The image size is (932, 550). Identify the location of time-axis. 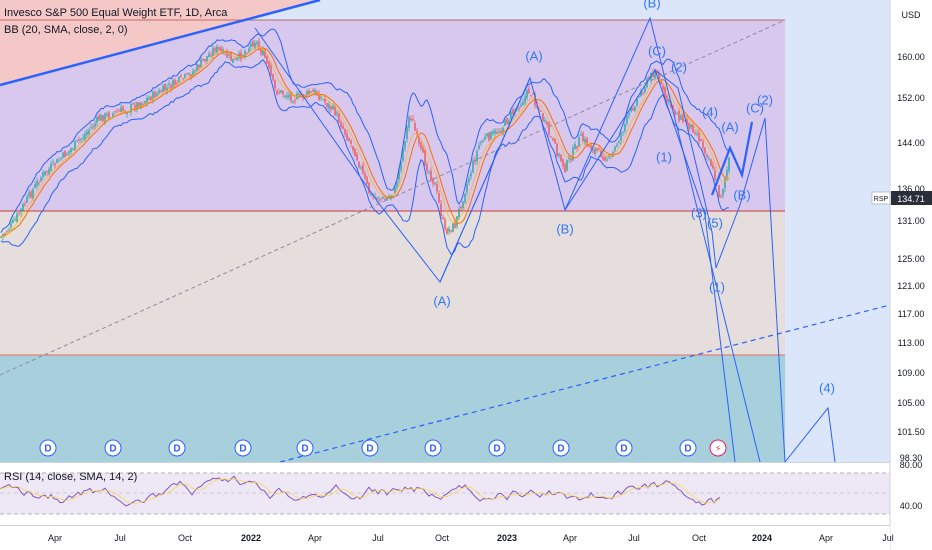
(445, 537).